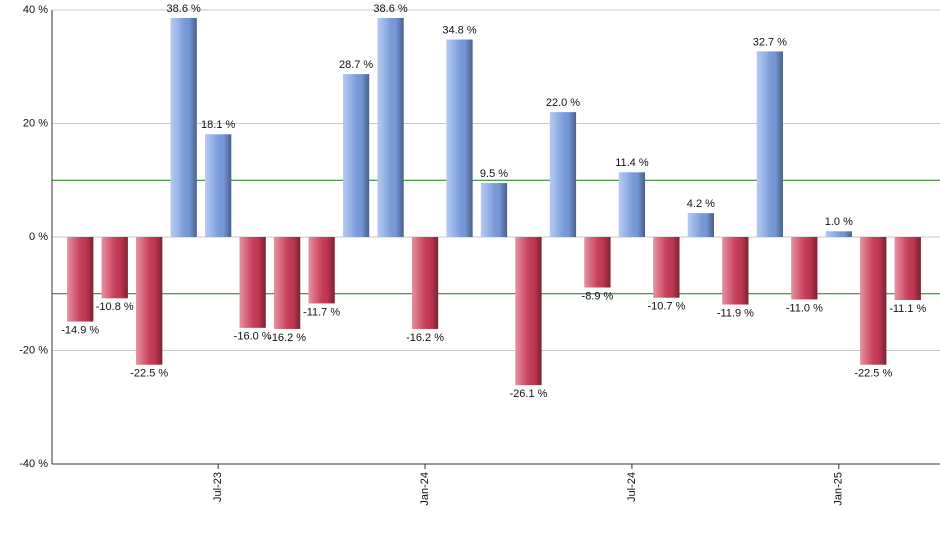 Image resolution: width=940 pixels, height=550 pixels. Describe the element at coordinates (770, 42) in the screenshot. I see `value-label: 32.7 %` at that location.